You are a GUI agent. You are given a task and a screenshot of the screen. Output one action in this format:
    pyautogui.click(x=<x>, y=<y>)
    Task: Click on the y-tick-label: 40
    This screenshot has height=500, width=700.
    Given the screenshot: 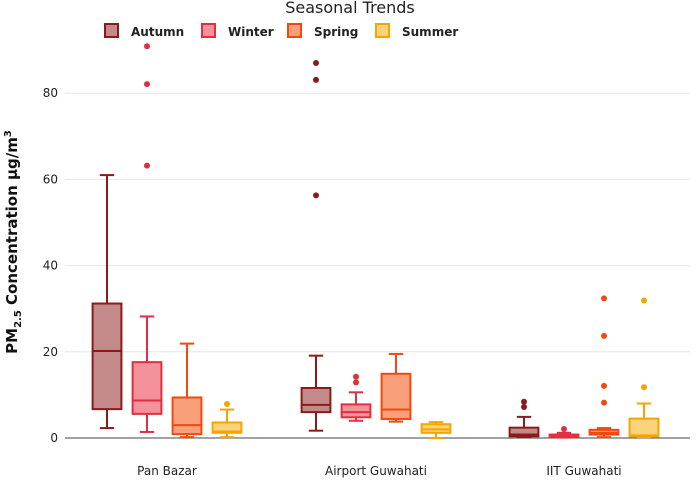 What is the action you would take?
    pyautogui.click(x=50, y=266)
    